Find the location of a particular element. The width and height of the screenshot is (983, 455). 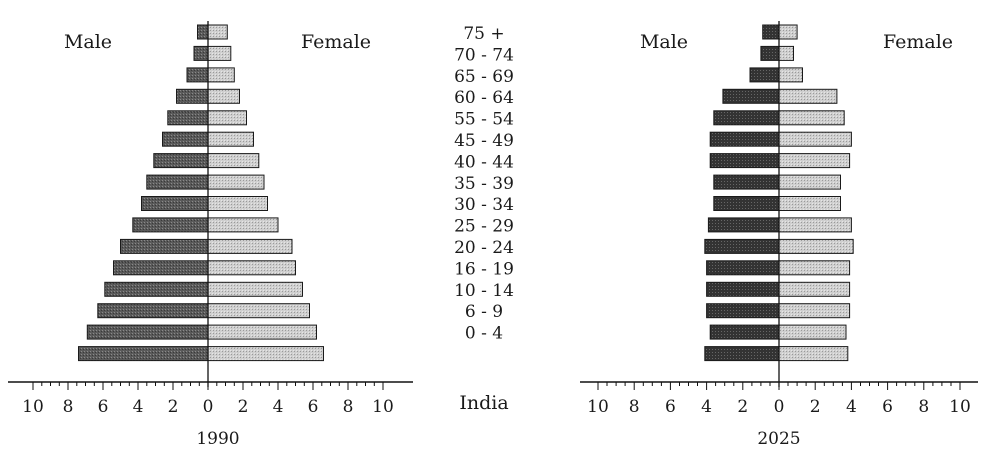

age-group-label: 55 - 54 is located at coordinates (484, 120).